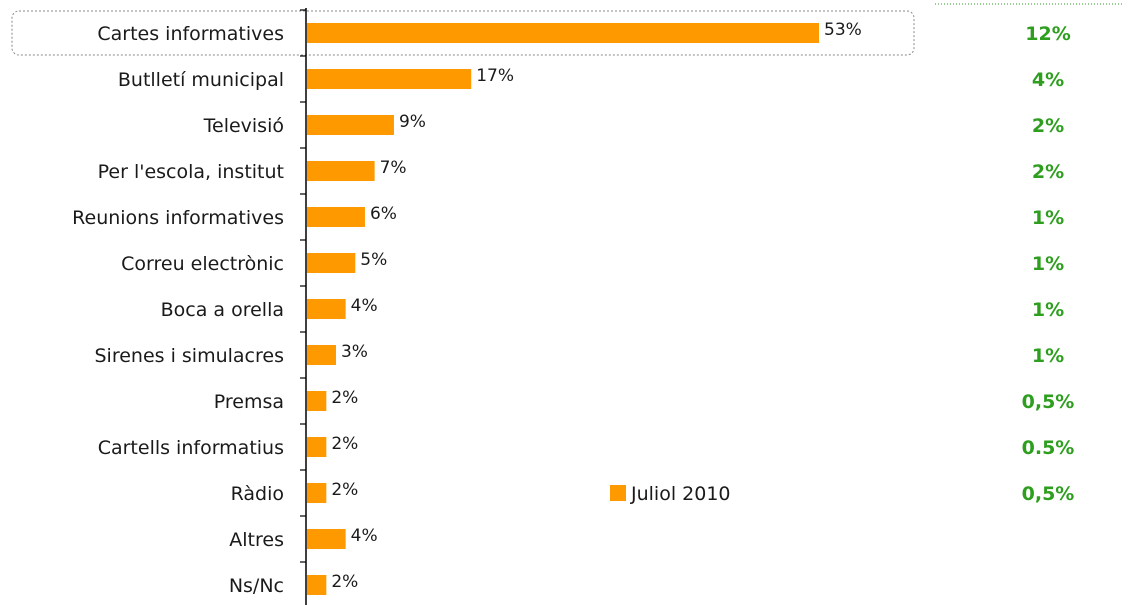  What do you see at coordinates (256, 540) in the screenshot?
I see `category-label: Altres` at bounding box center [256, 540].